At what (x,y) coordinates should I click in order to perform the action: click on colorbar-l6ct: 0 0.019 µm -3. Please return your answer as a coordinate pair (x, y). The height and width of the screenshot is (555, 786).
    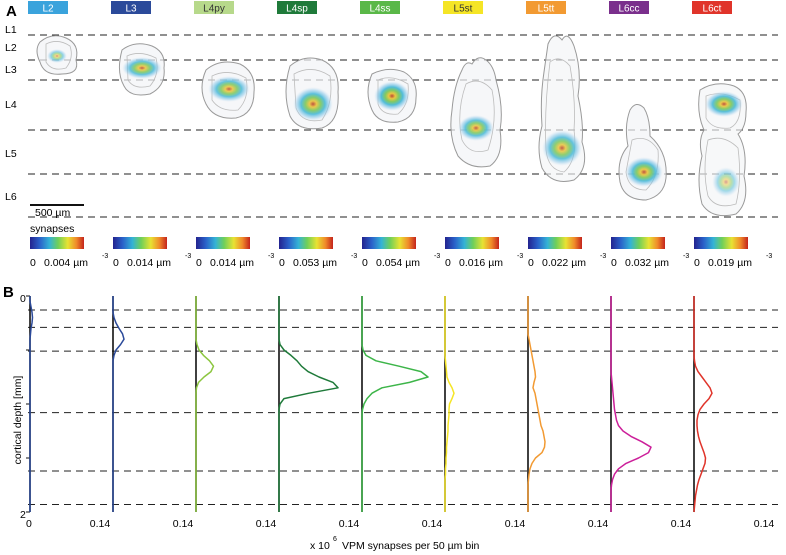
    Looking at the image, I should click on (733, 253).